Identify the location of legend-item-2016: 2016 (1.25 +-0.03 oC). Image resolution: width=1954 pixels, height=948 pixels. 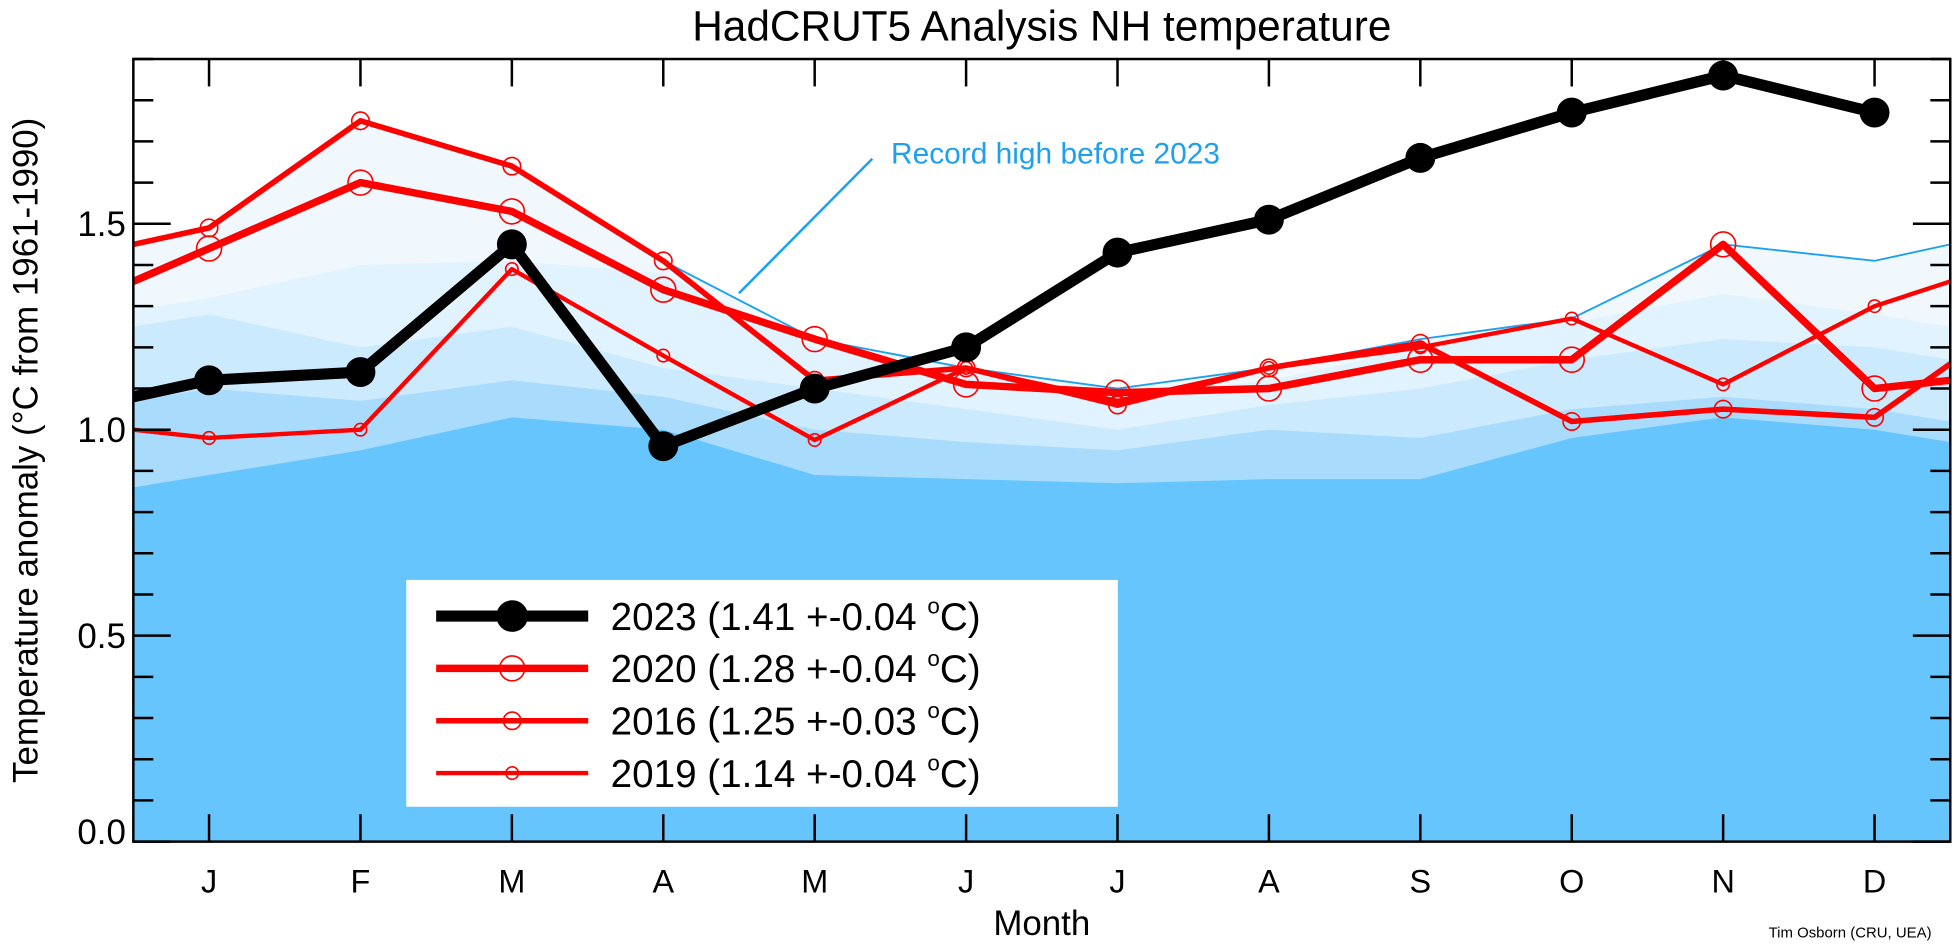
(708, 720).